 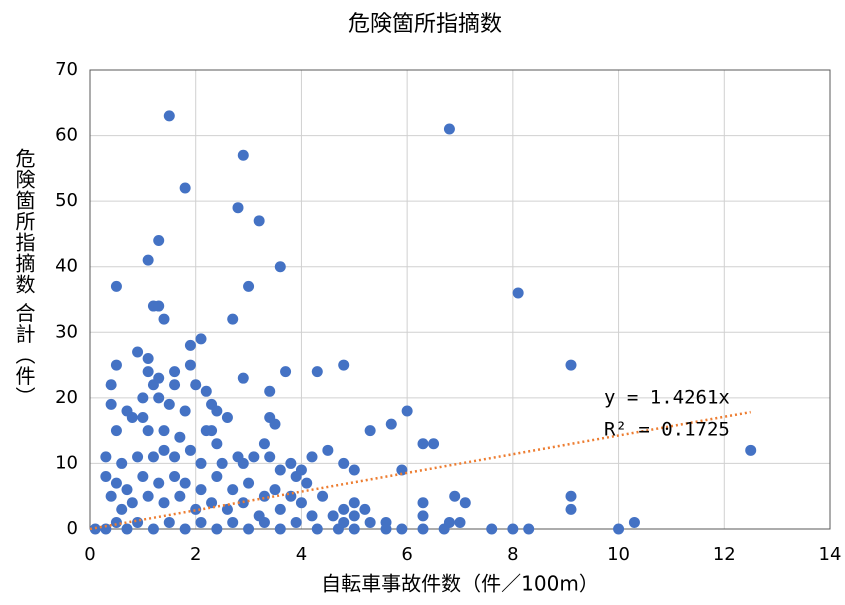 I want to click on trendline-label: R² = 0.1725, so click(x=667, y=430).